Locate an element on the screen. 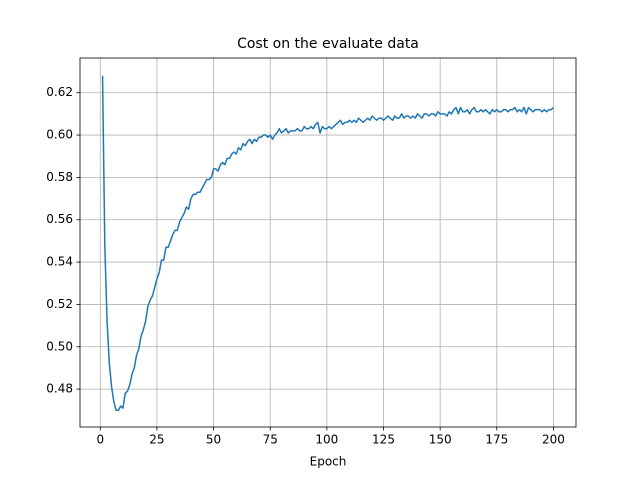 This screenshot has height=480, width=640. x-tick-label: 25 is located at coordinates (156, 440).